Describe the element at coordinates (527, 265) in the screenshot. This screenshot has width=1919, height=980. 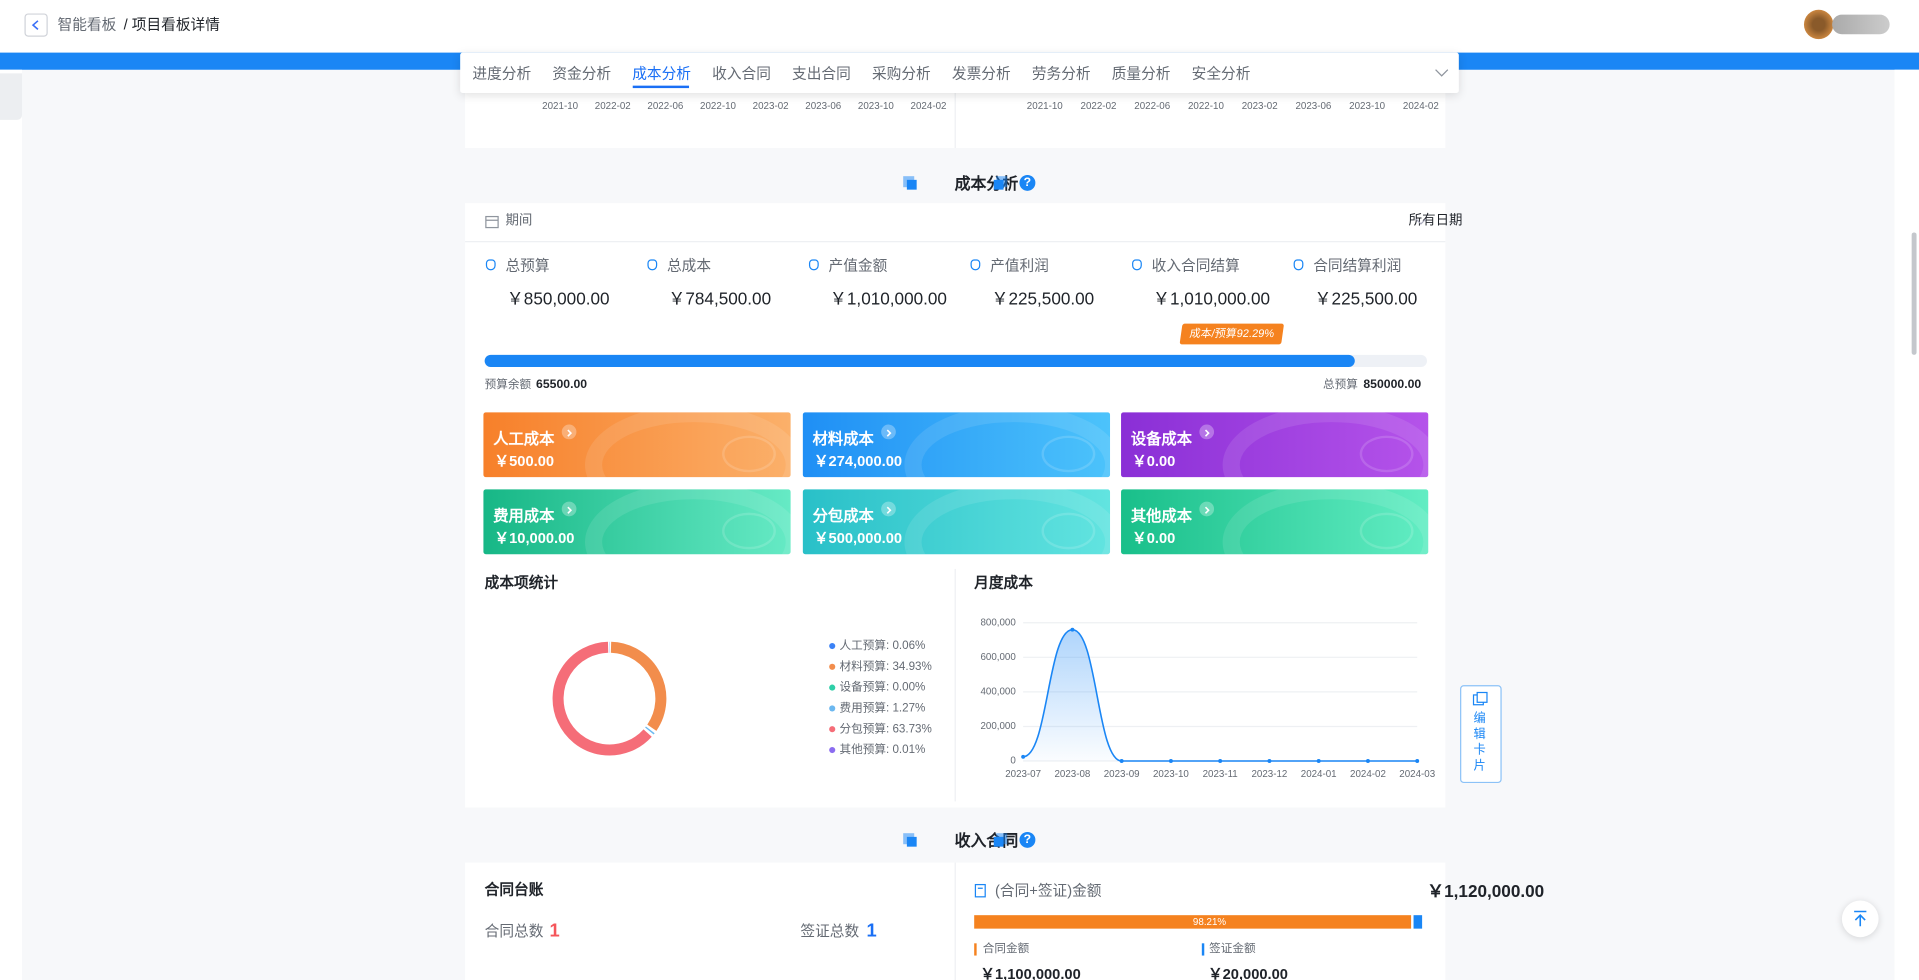
I see `kpi-label: 总预算` at that location.